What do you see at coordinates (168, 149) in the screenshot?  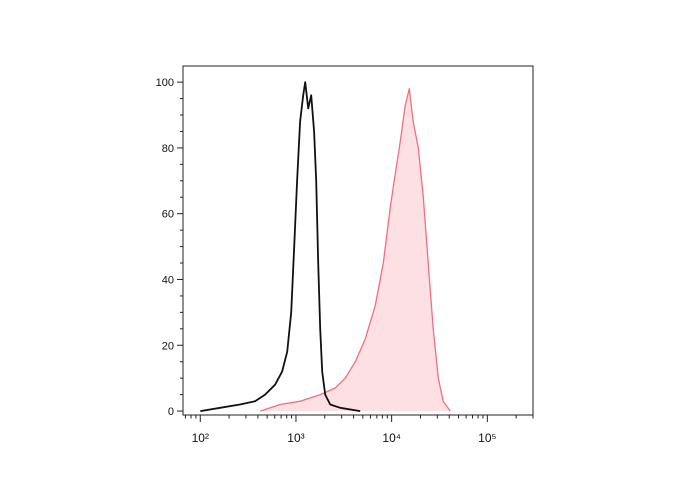 I see `y-tick-label: 80` at bounding box center [168, 149].